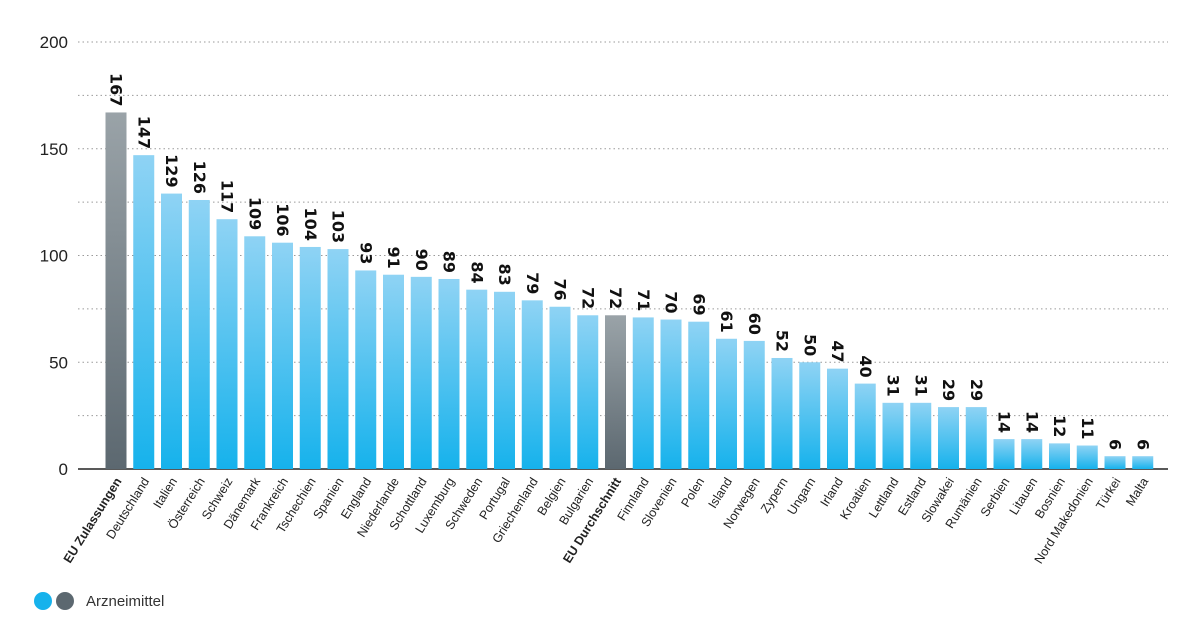  I want to click on x-tick-label: Ungarn, so click(802, 496).